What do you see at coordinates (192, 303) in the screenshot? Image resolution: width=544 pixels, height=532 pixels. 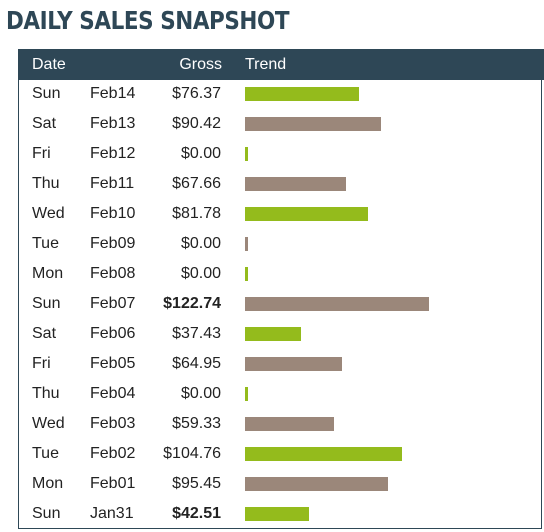 I see `gross-cell: $122.74` at bounding box center [192, 303].